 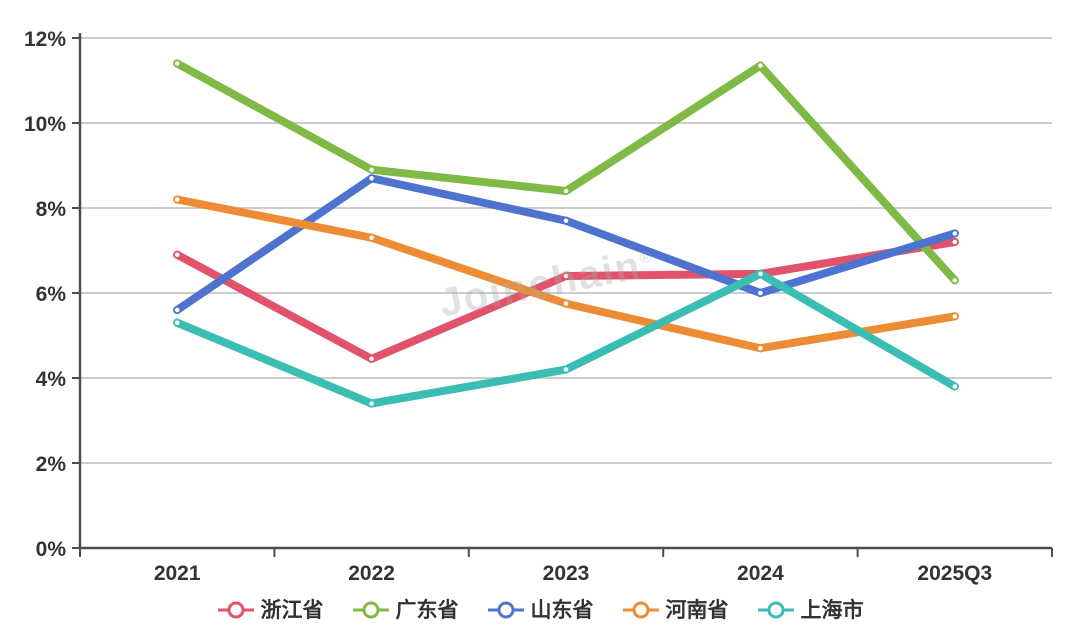 I want to click on data-point-guangdong-2021, so click(x=177, y=63).